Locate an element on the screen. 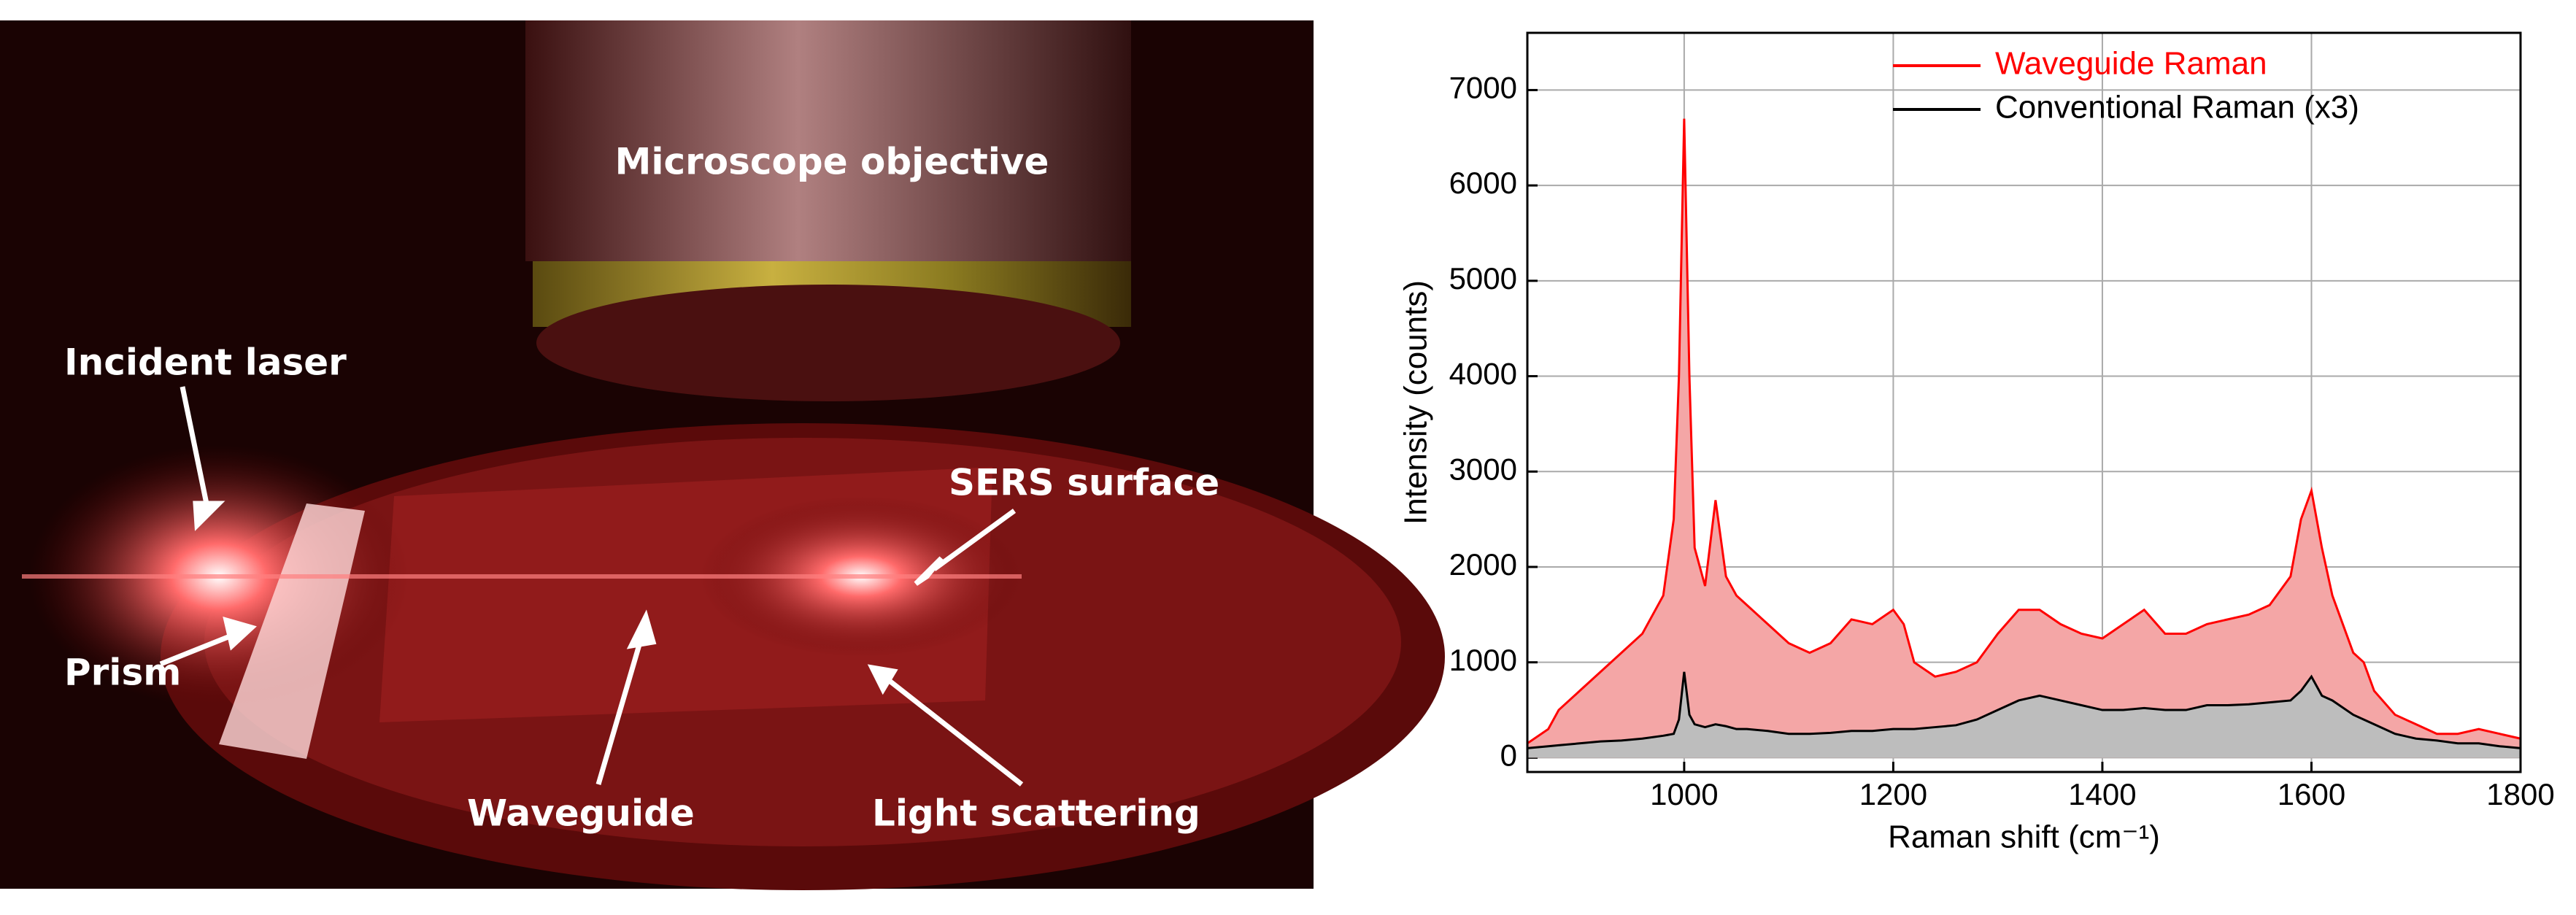 Image resolution: width=2576 pixels, height=915 pixels. photo-label: Waveguide is located at coordinates (581, 813).